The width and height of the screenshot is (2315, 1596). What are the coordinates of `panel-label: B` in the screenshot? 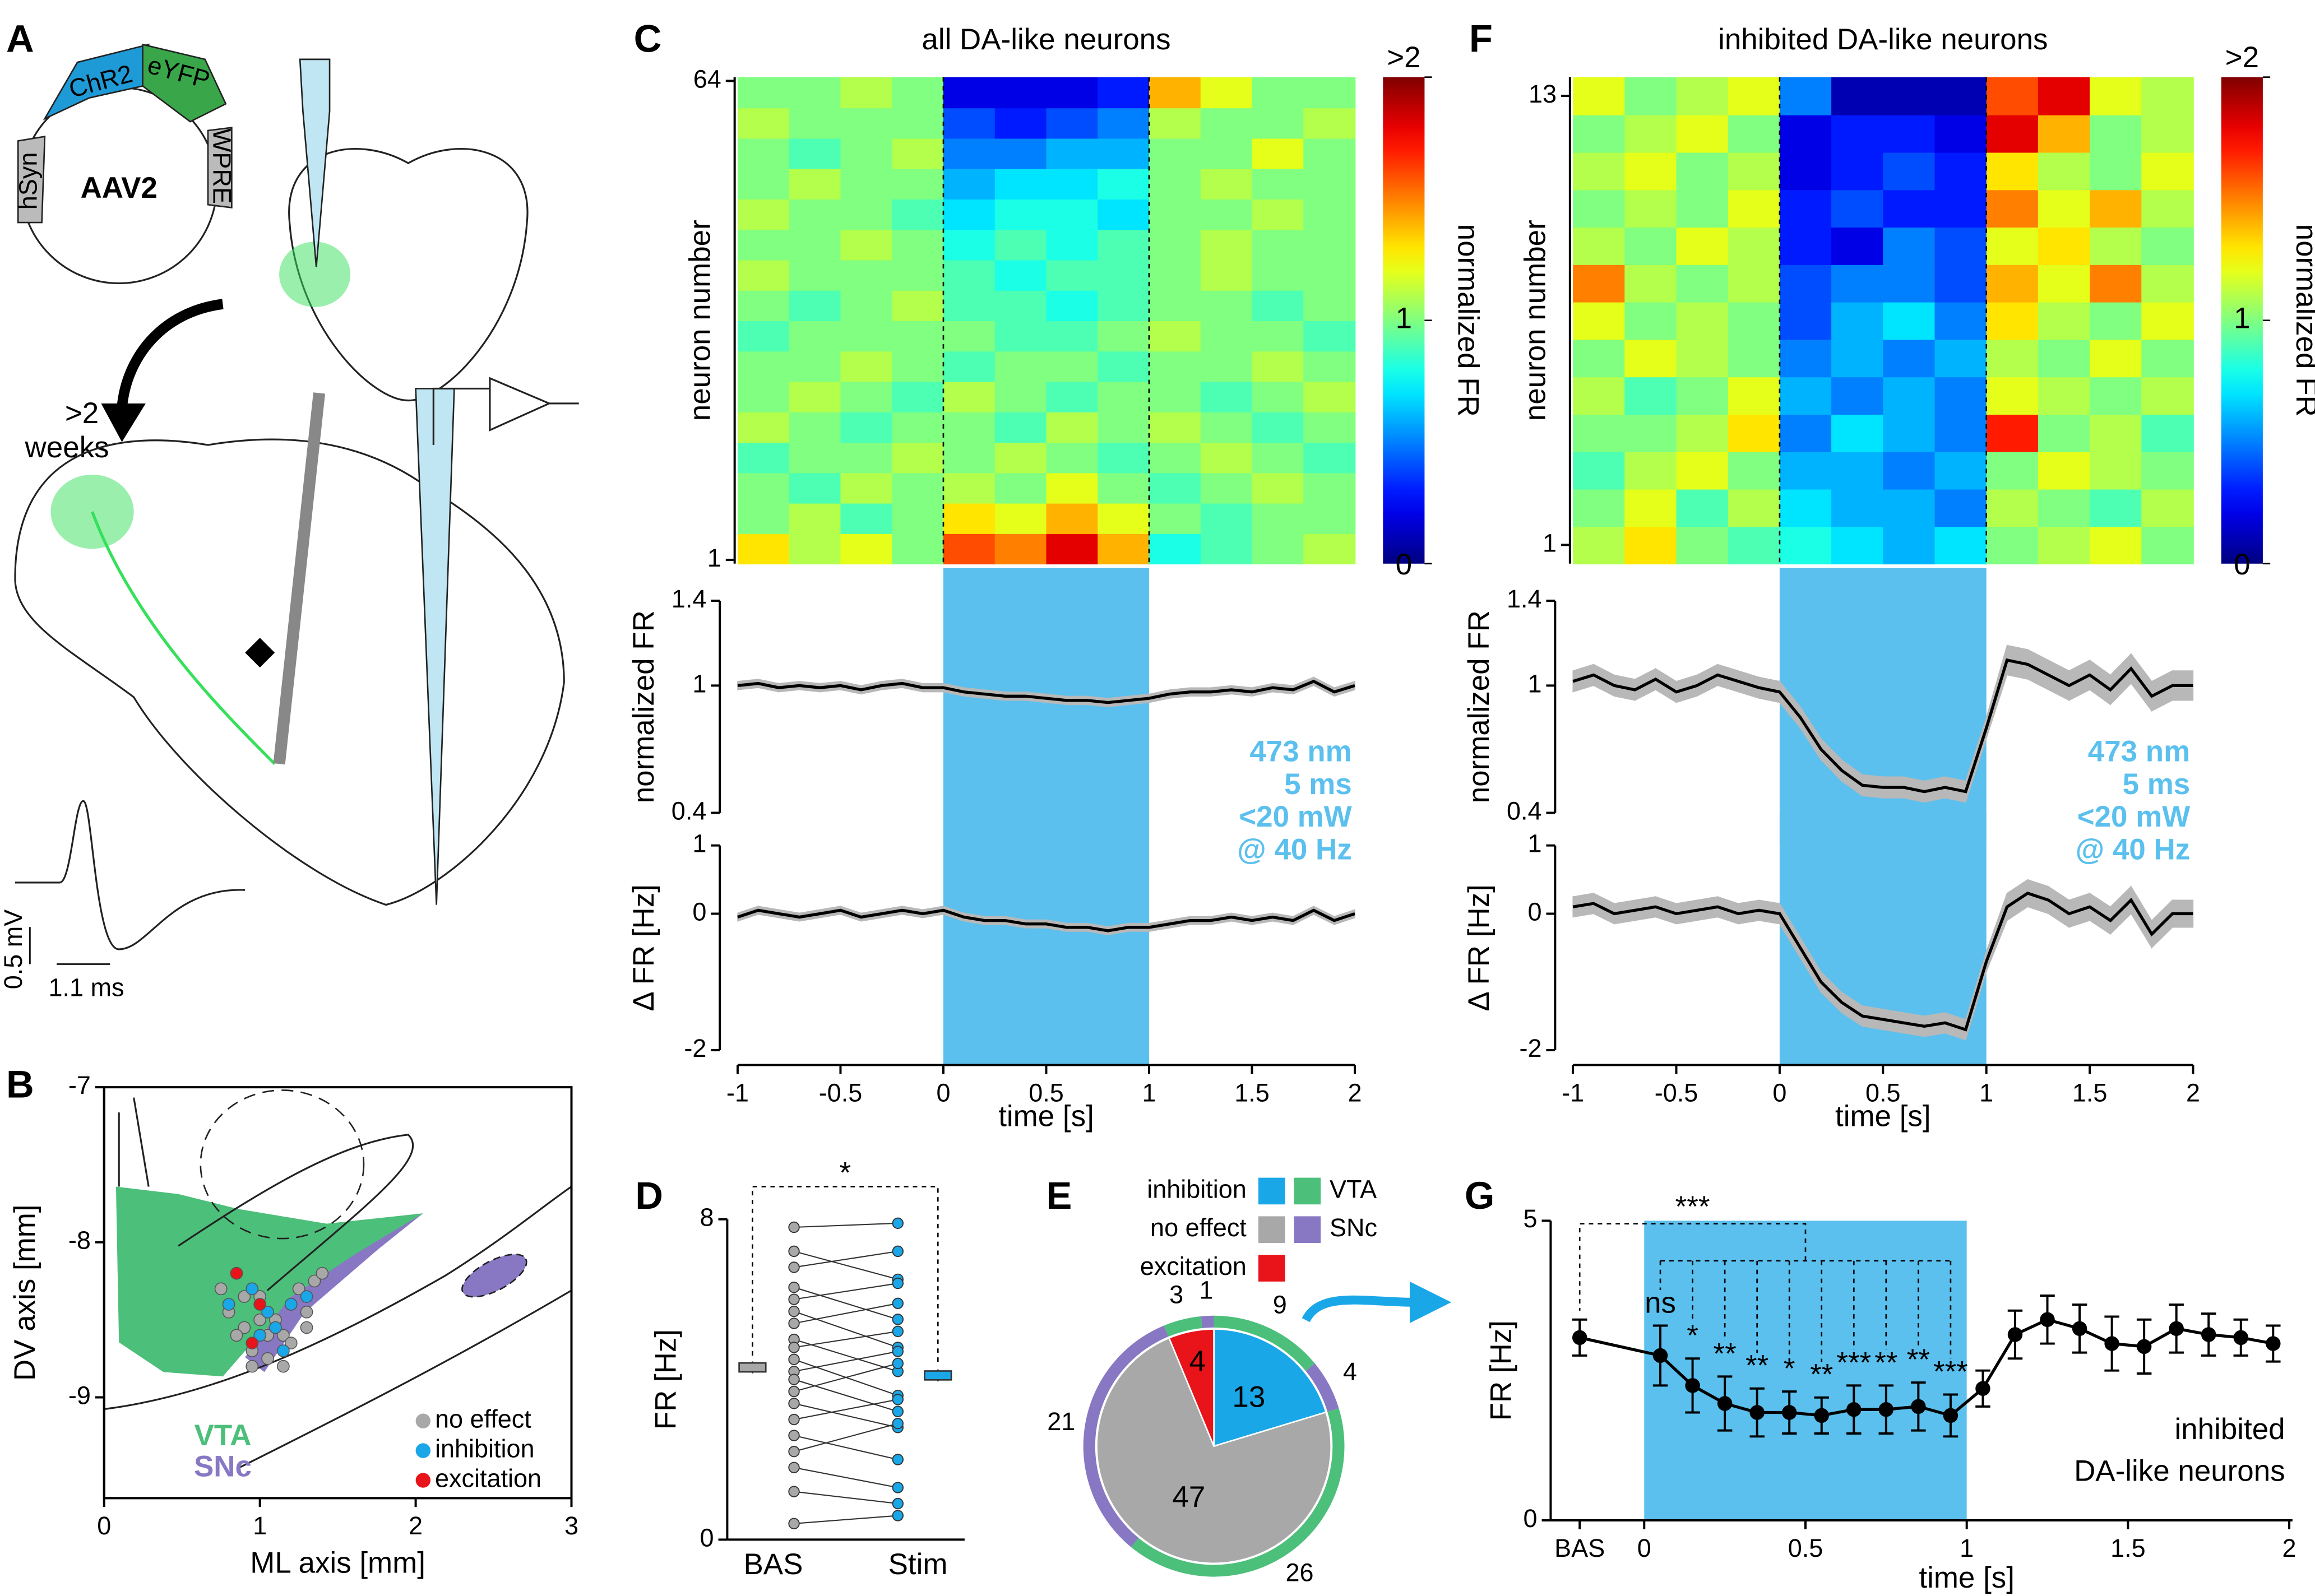 It's located at (20, 1084).